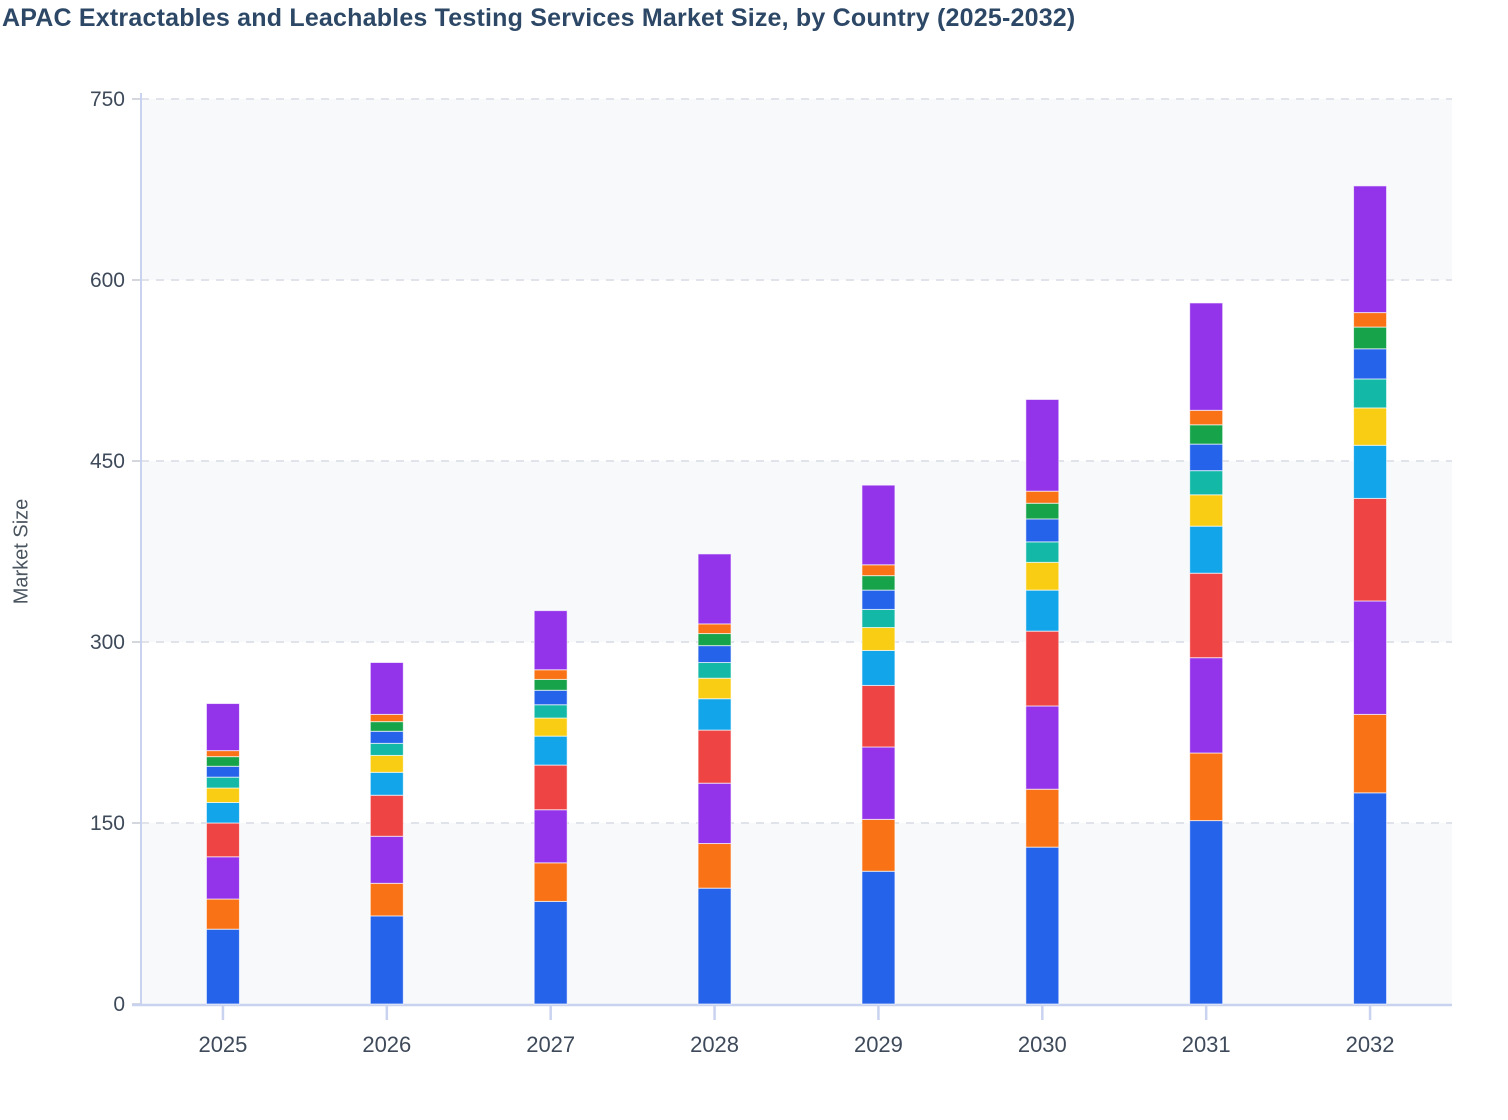  What do you see at coordinates (222, 761) in the screenshot?
I see `bar-2025-segment-9-green` at bounding box center [222, 761].